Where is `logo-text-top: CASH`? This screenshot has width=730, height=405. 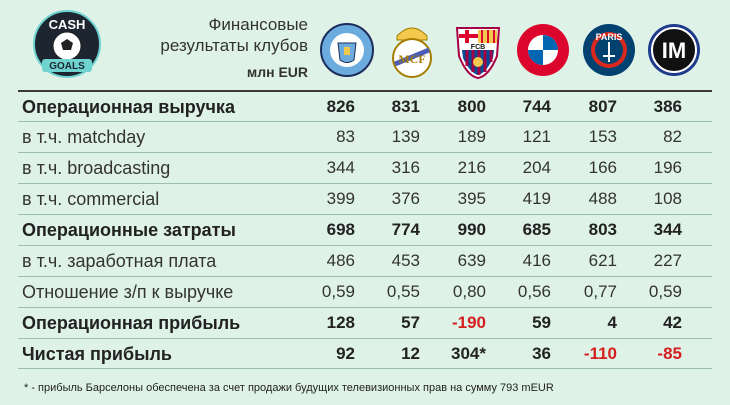
logo-text-top: CASH is located at coordinates (67, 24).